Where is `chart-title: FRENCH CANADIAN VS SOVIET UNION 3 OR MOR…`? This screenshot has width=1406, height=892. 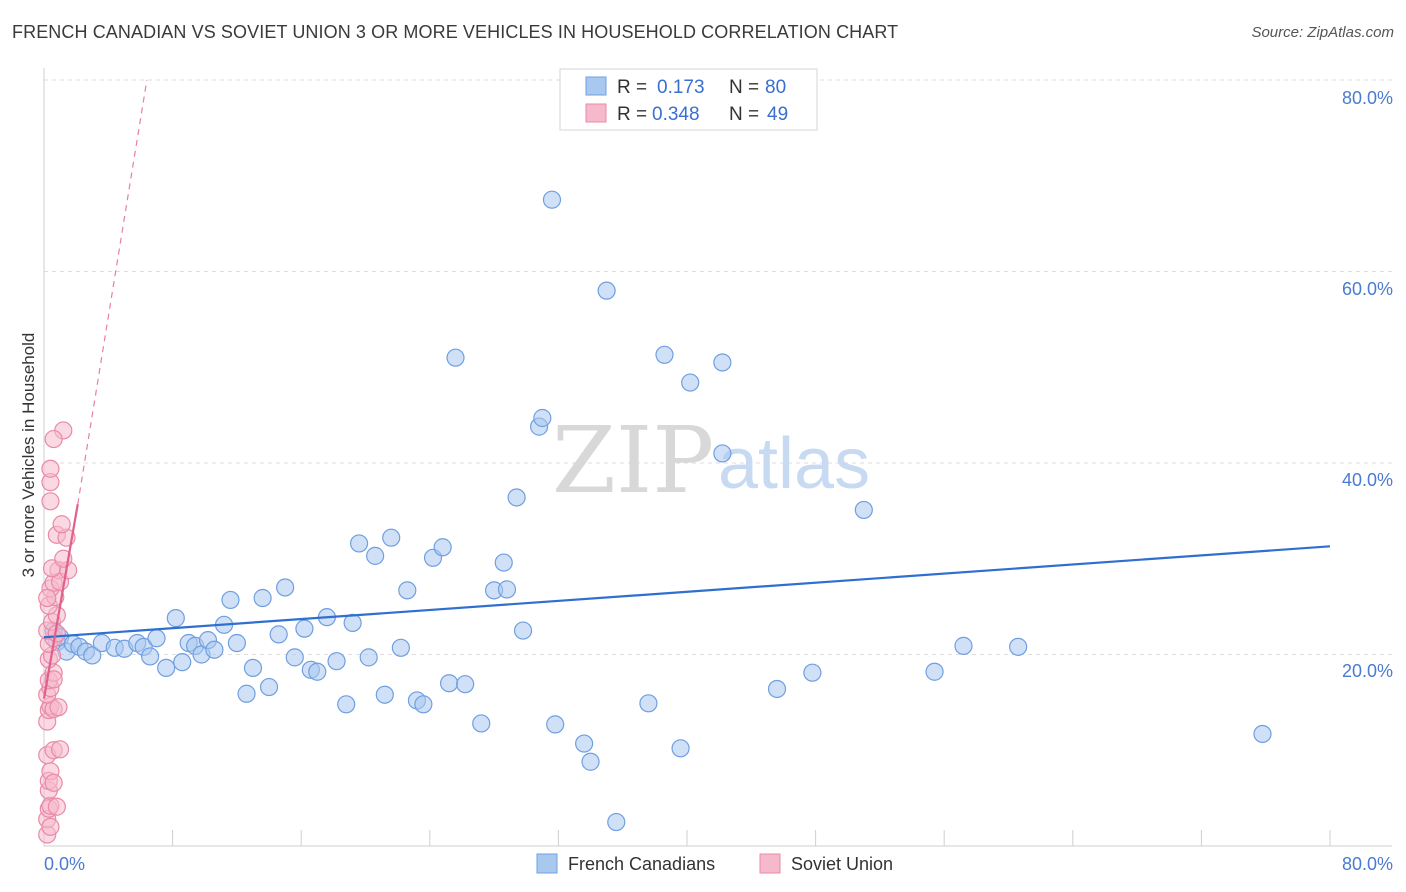 chart-title: FRENCH CANADIAN VS SOVIET UNION 3 OR MOR… is located at coordinates (455, 32).